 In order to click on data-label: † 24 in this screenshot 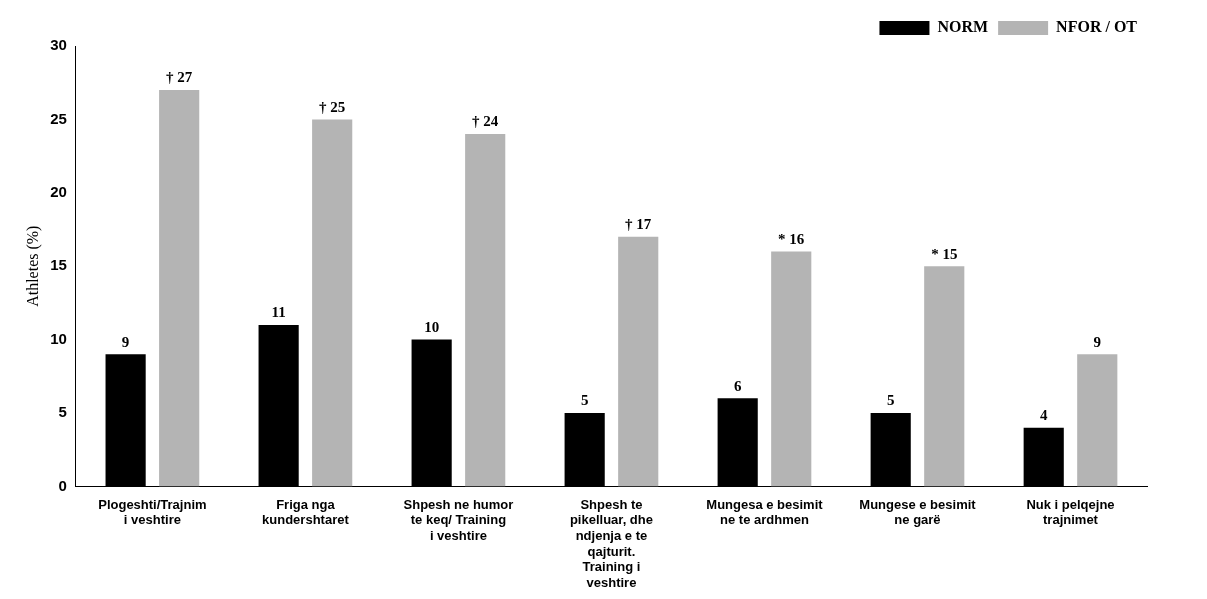, I will do `click(485, 121)`.